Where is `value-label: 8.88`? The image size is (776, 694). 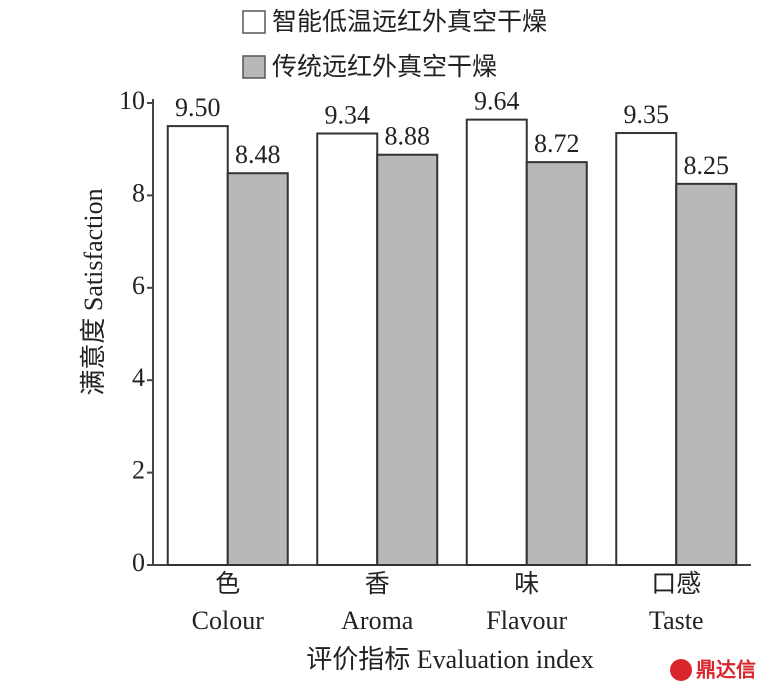 value-label: 8.88 is located at coordinates (408, 136).